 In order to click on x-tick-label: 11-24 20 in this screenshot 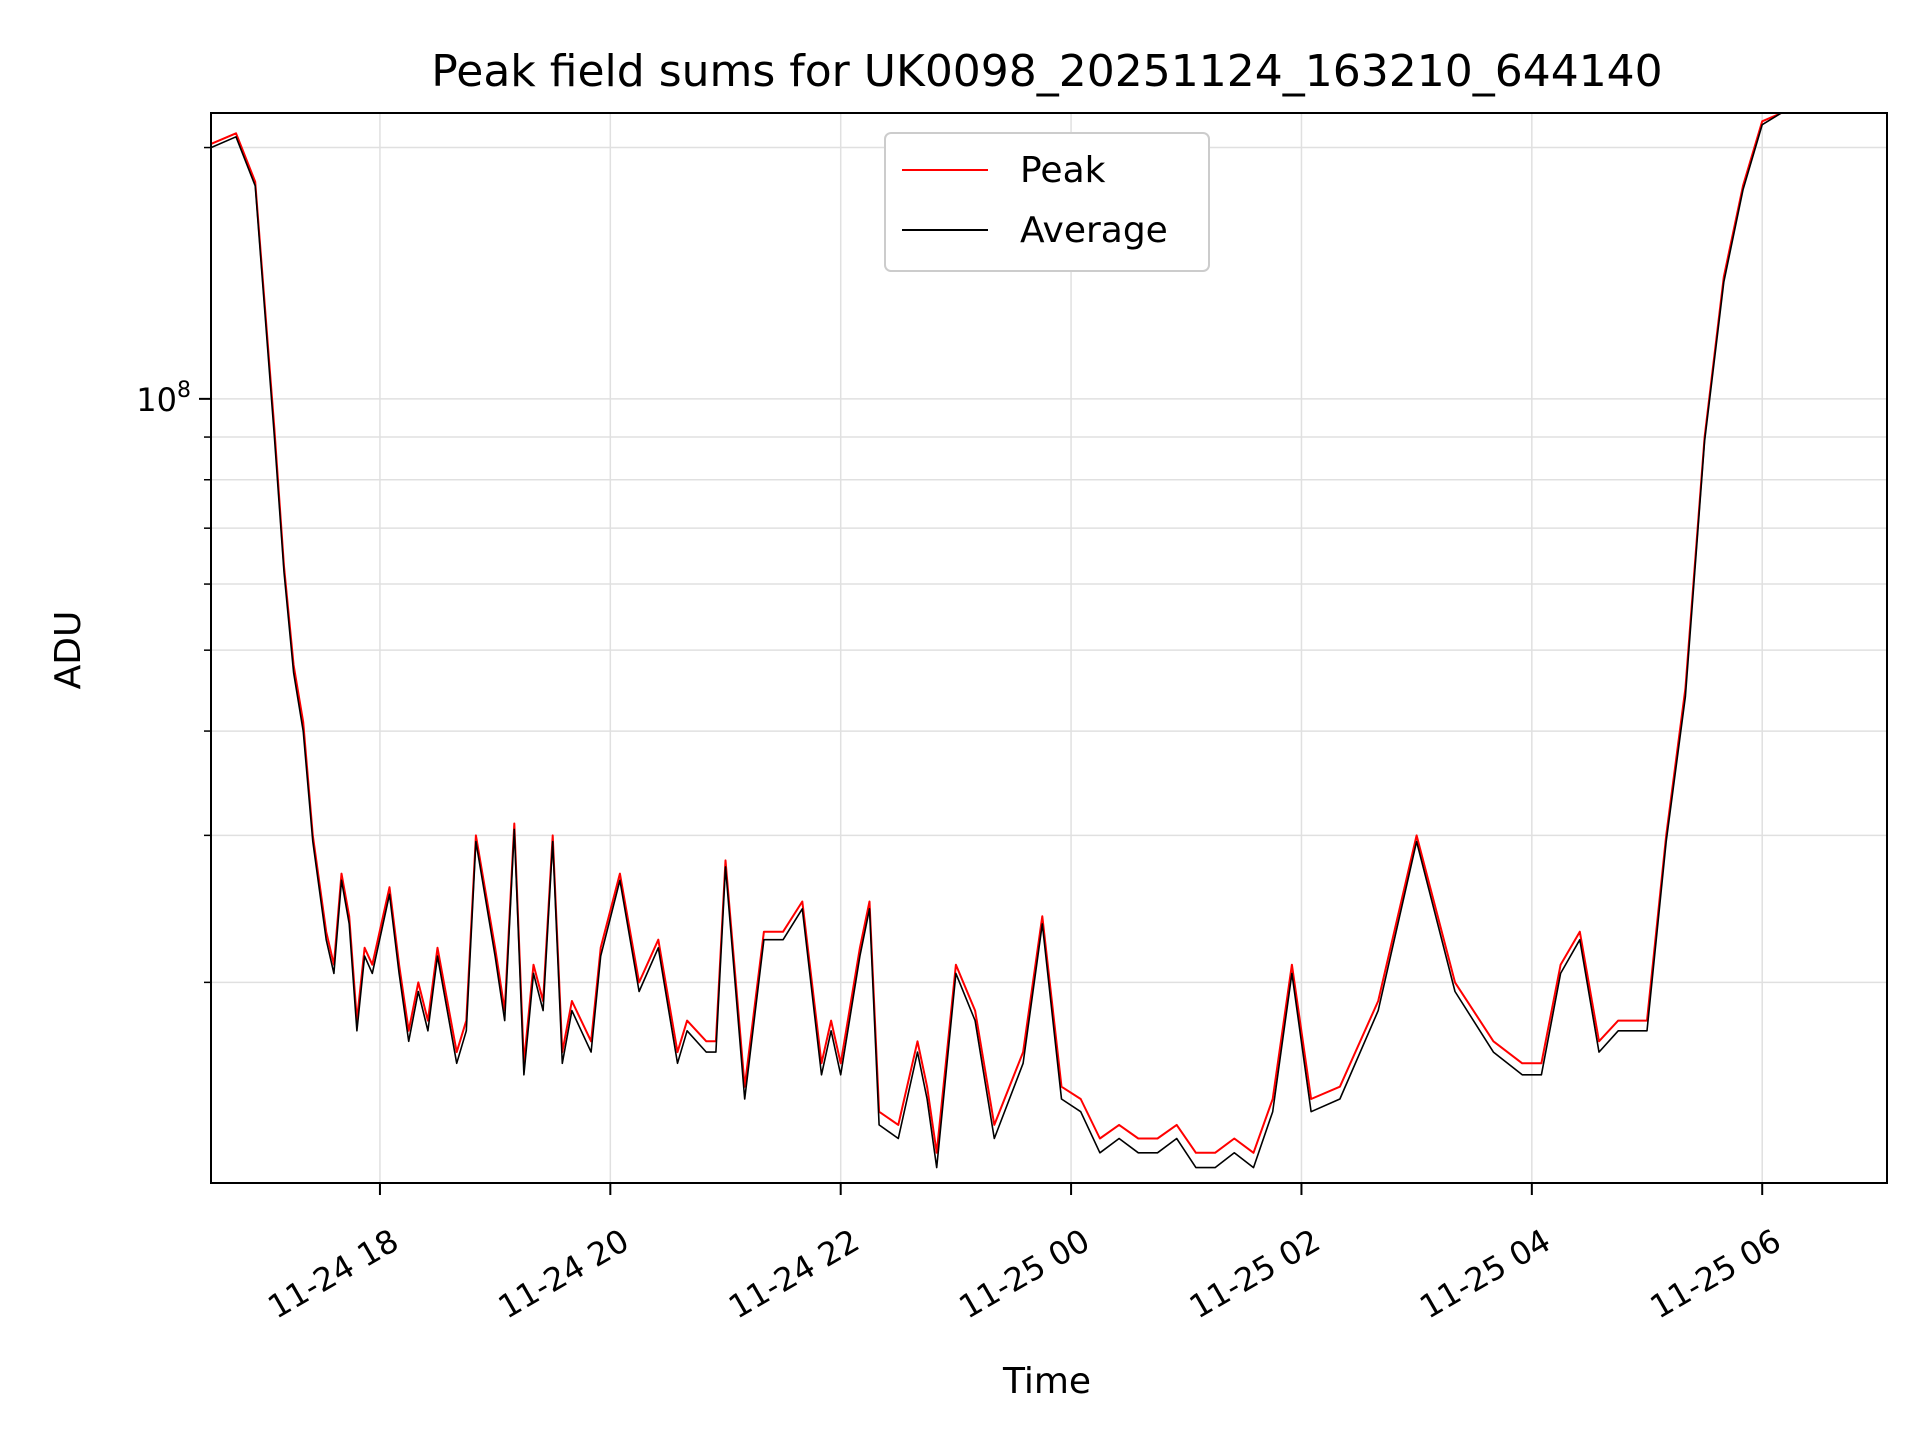, I will do `click(564, 1273)`.